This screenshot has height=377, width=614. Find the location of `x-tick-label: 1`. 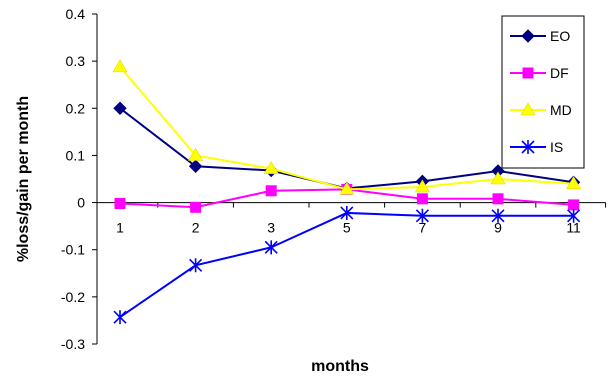

x-tick-label: 1 is located at coordinates (120, 228).